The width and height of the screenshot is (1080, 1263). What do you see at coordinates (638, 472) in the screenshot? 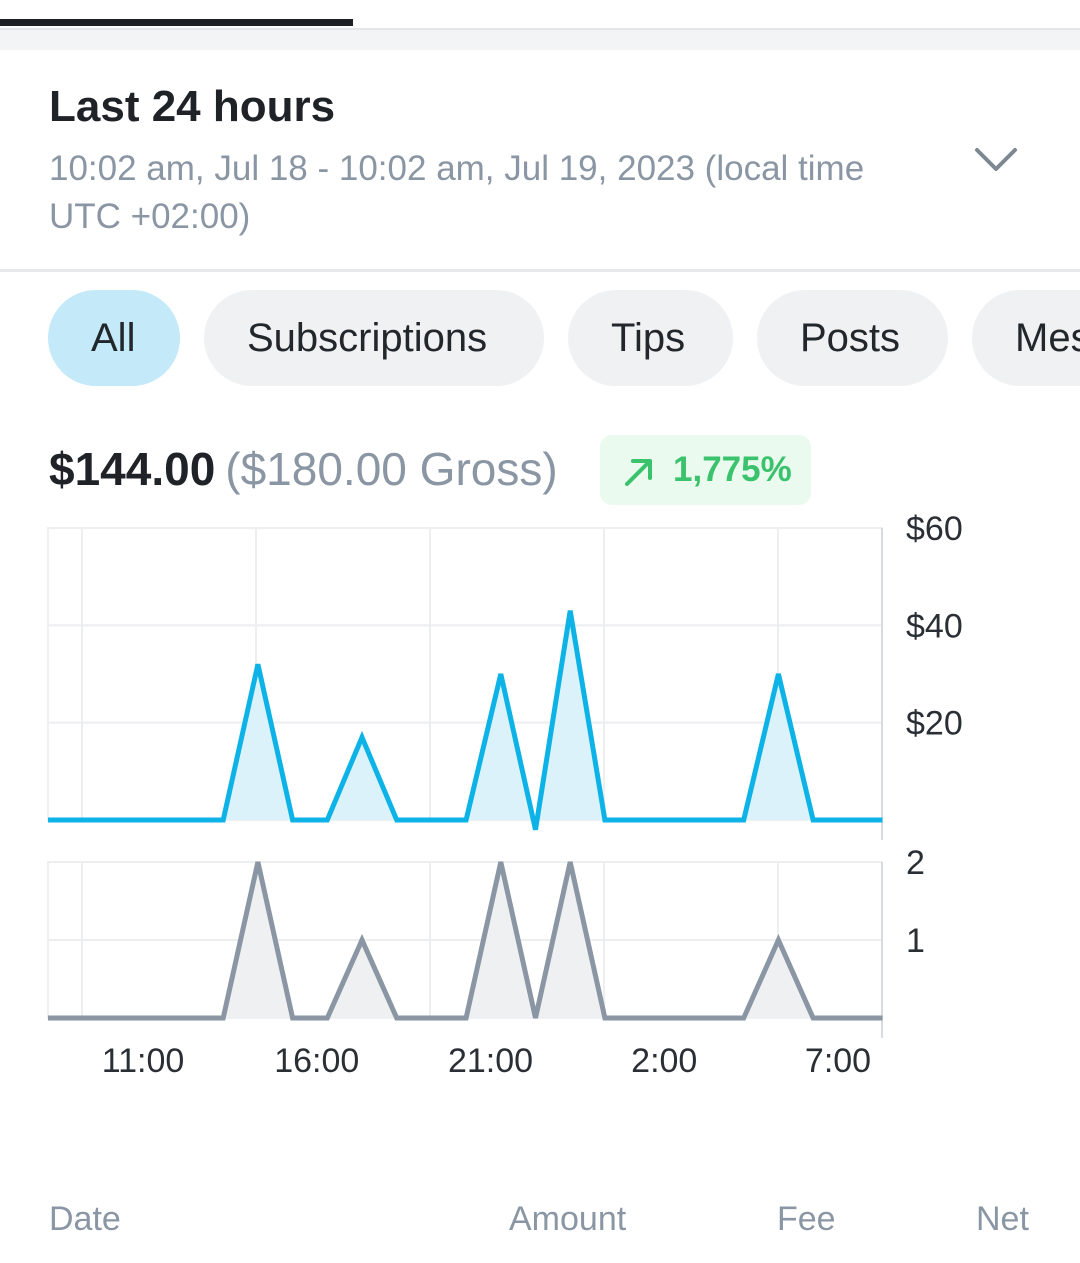
I see `arrow-up-right-icon` at bounding box center [638, 472].